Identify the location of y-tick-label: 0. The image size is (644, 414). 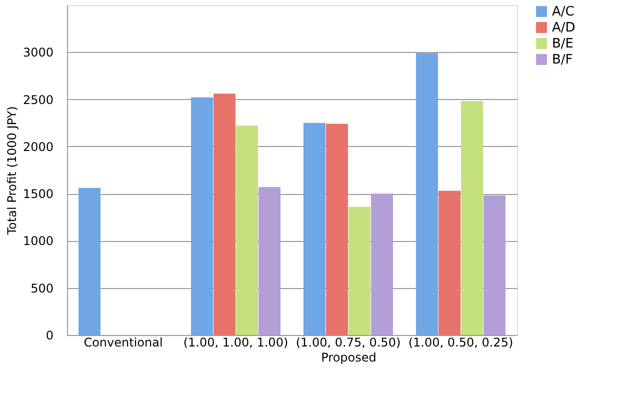
(50, 335).